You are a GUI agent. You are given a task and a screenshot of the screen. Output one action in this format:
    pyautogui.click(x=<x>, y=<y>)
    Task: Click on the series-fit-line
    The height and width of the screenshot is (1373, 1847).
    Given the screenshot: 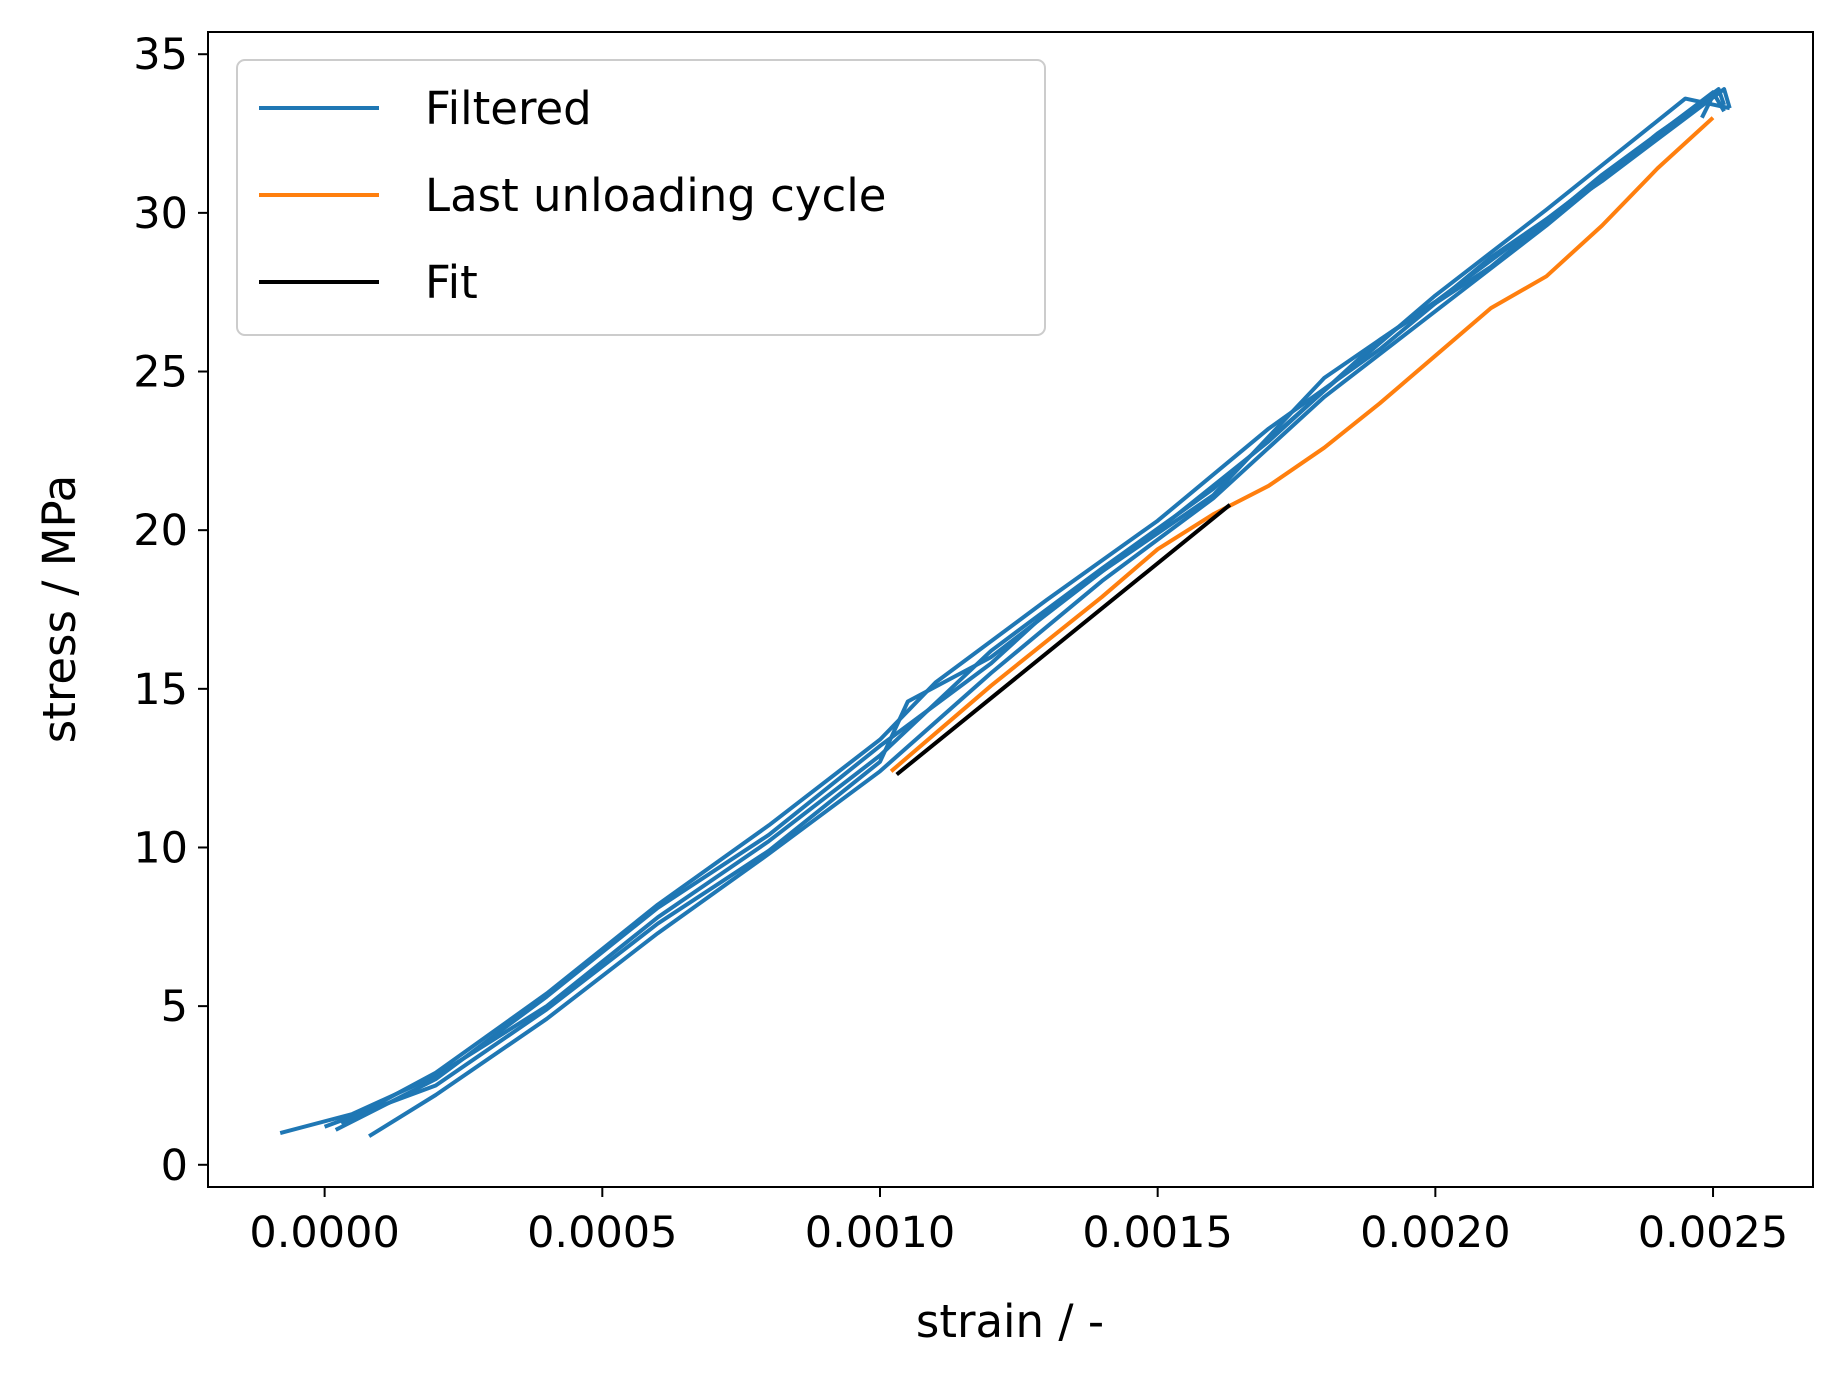 What is the action you would take?
    pyautogui.click(x=1063, y=640)
    